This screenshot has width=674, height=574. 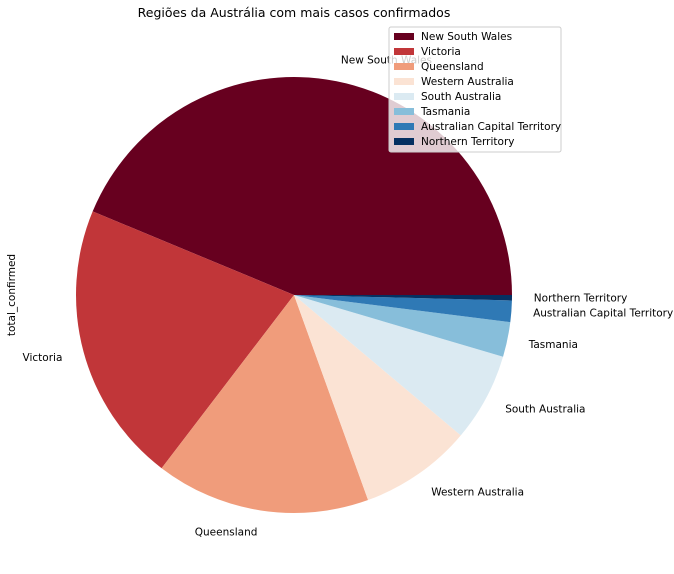 I want to click on slice-label-western-australia: Western Australia, so click(x=477, y=492).